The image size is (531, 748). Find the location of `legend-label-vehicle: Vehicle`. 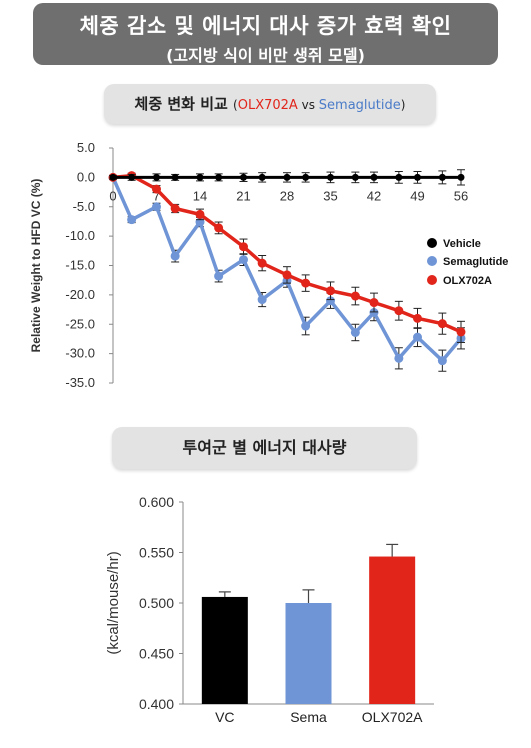

legend-label-vehicle: Vehicle is located at coordinates (462, 244).